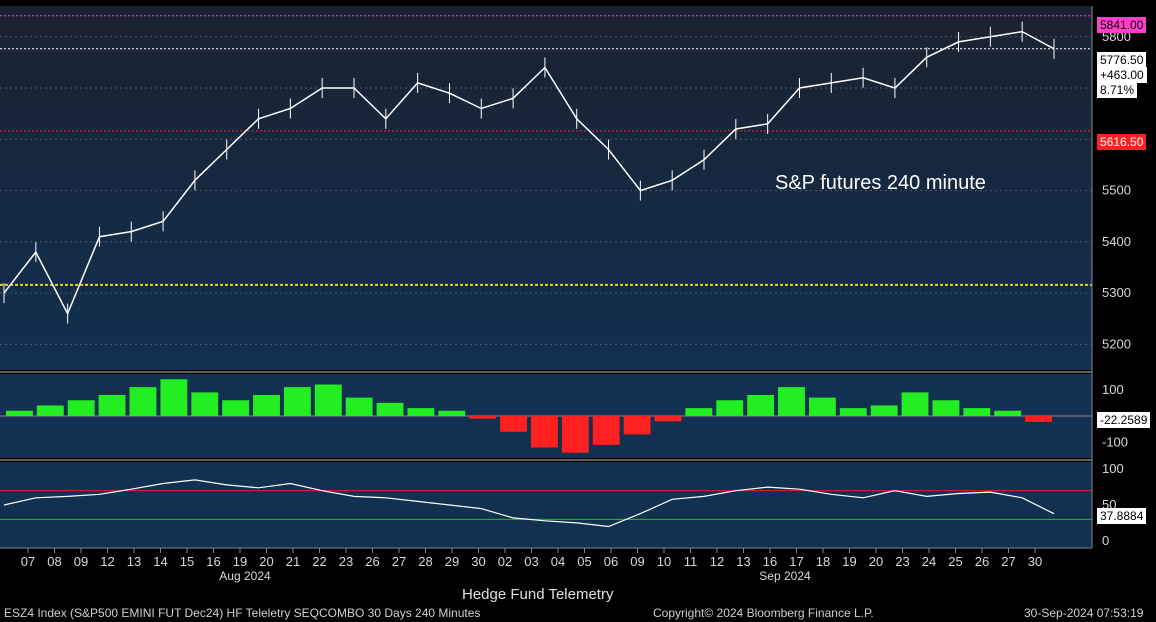 This screenshot has width=1156, height=622. Describe the element at coordinates (319, 561) in the screenshot. I see `x-tick-label: 22` at that location.